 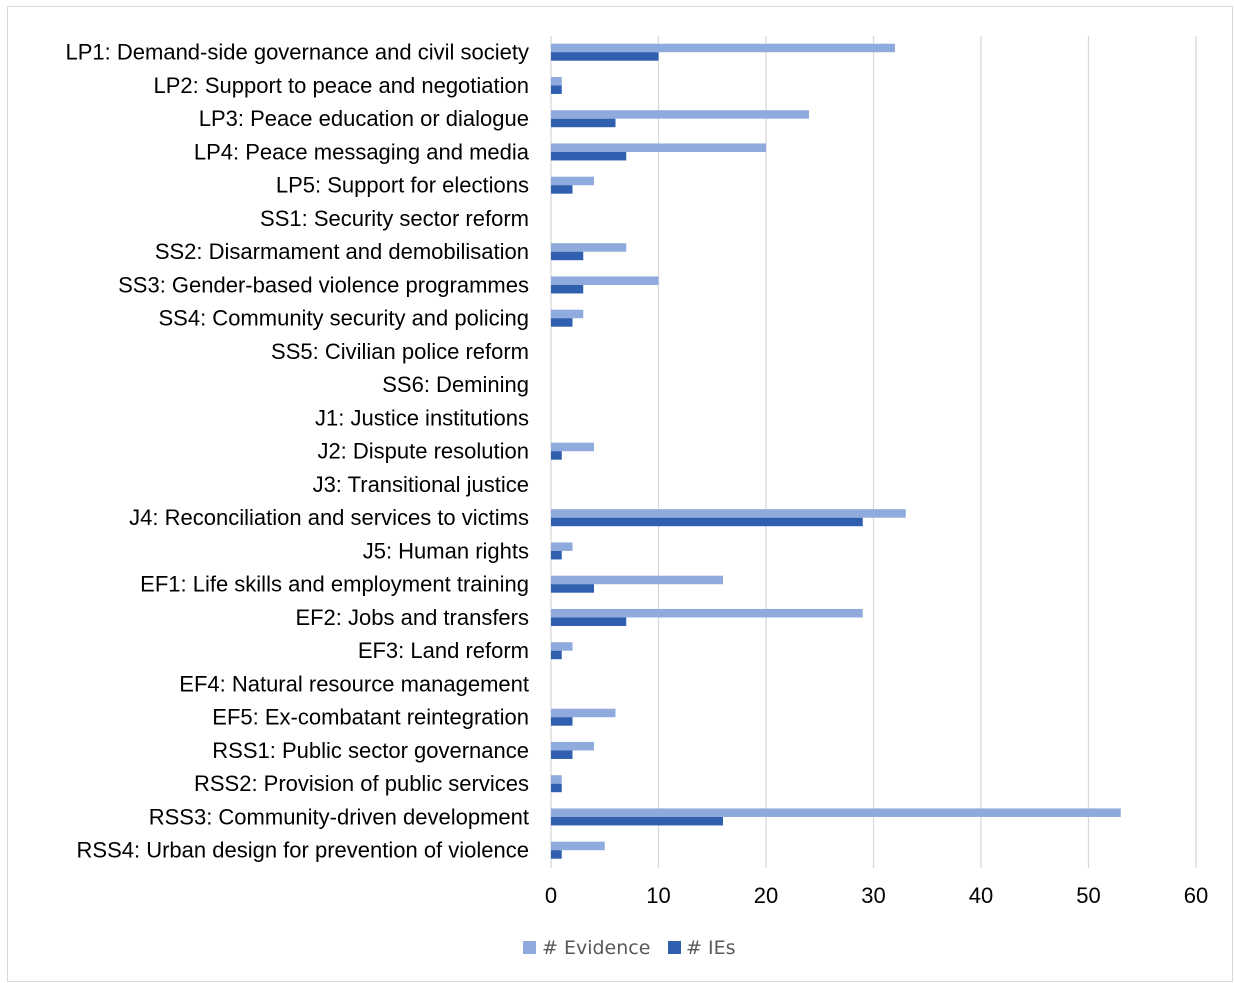 What do you see at coordinates (362, 151) in the screenshot?
I see `category-label: LP4: Peace messaging and media` at bounding box center [362, 151].